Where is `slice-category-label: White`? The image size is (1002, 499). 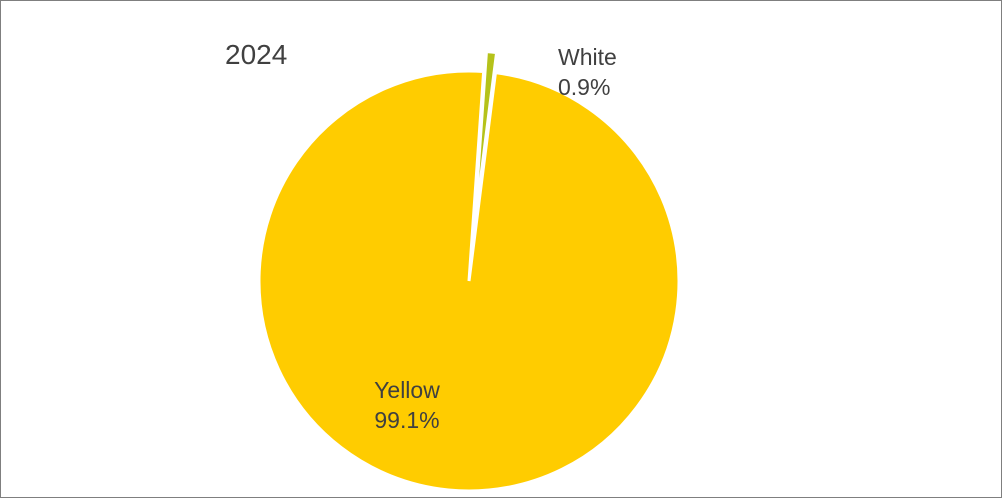
slice-category-label: White is located at coordinates (587, 57).